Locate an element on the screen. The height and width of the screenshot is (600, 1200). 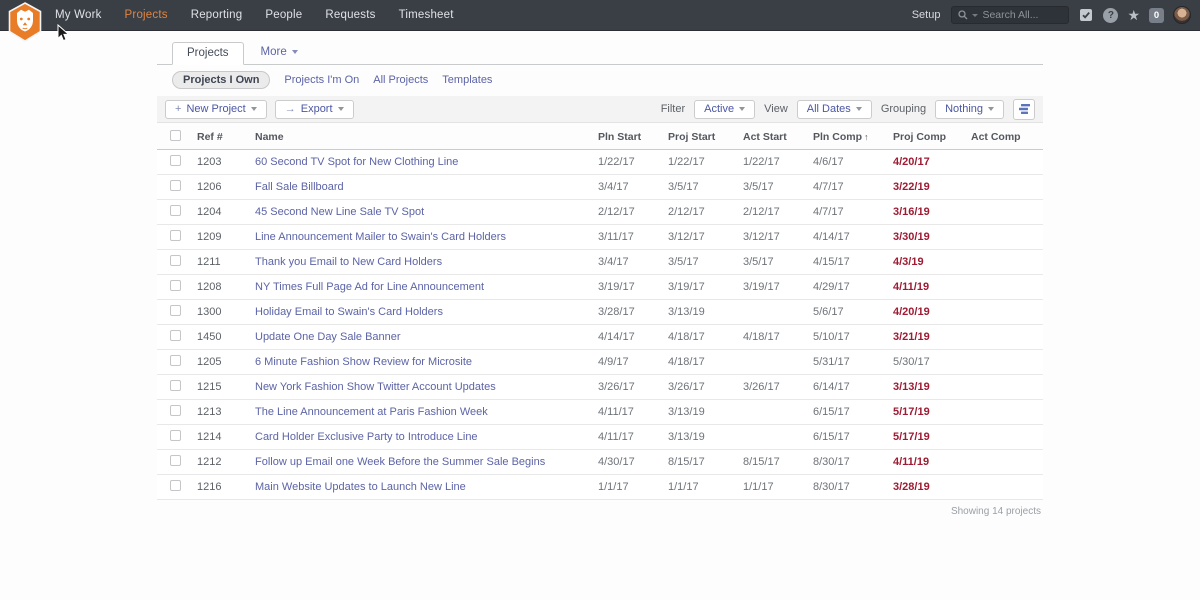
view-dropdown: All Dates is located at coordinates (834, 109).